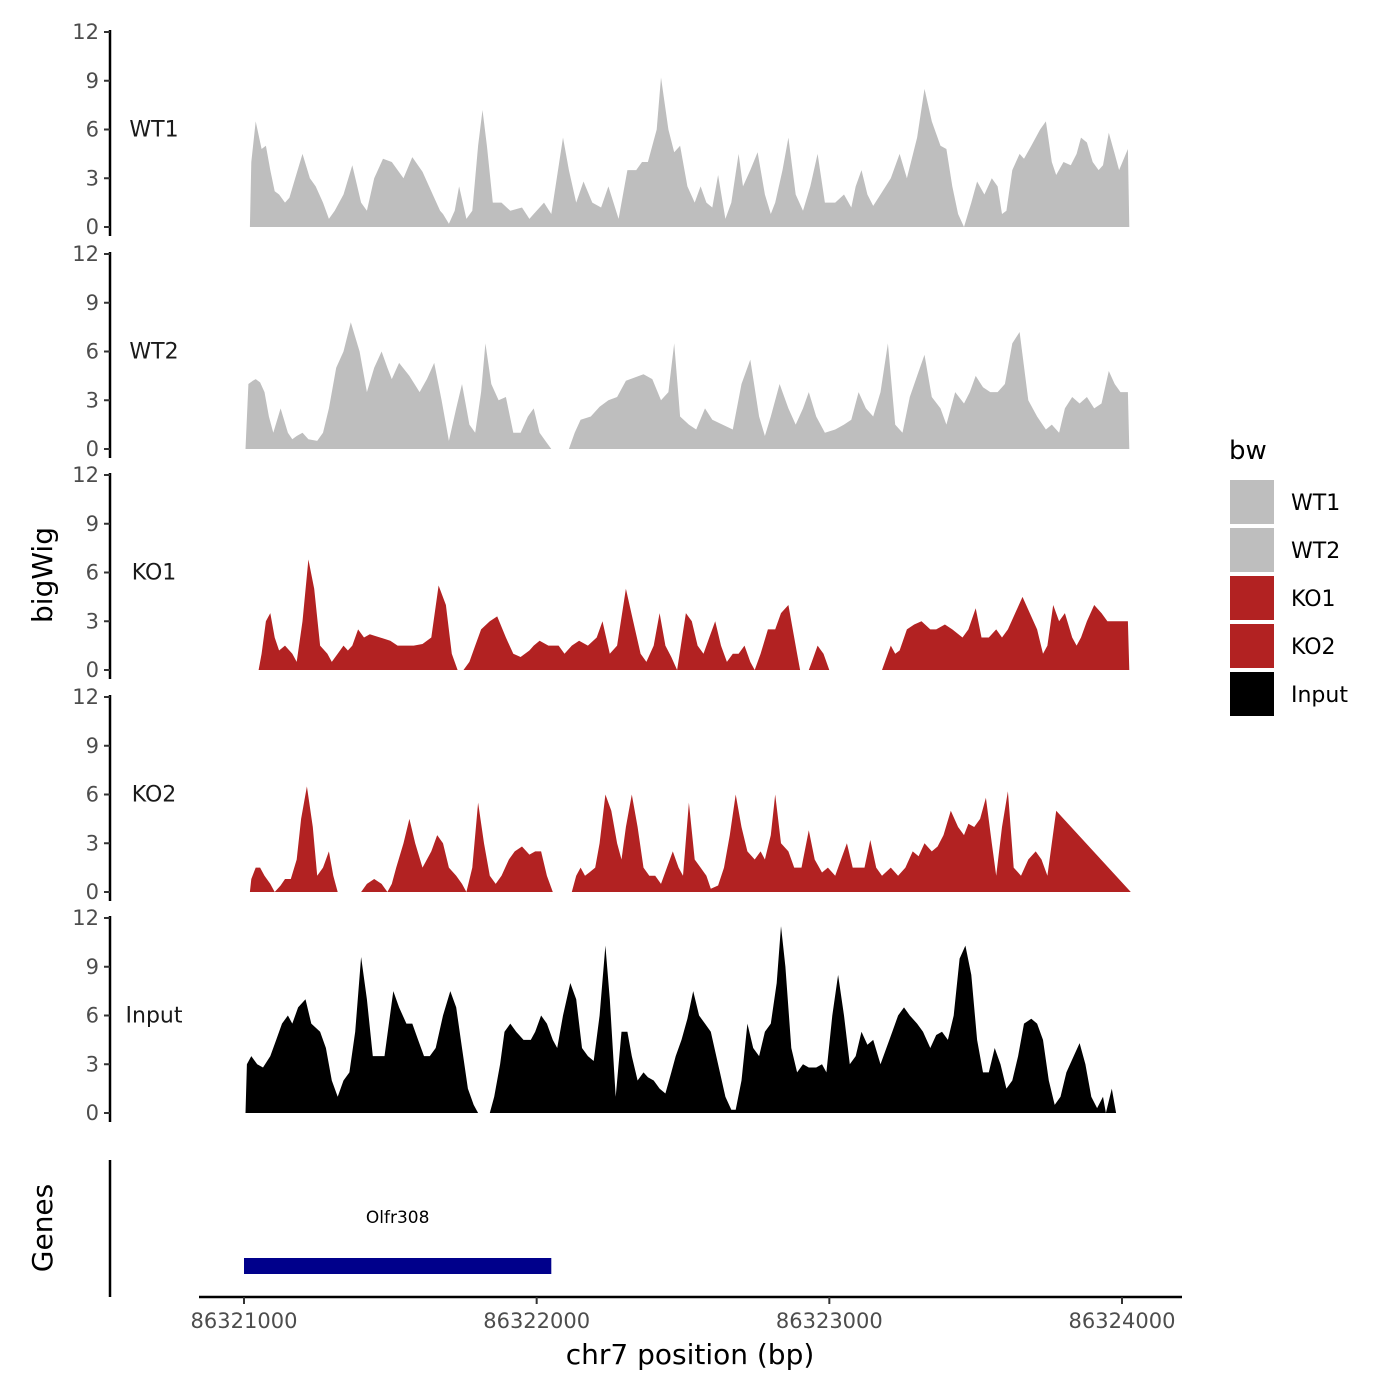  Describe the element at coordinates (1252, 502) in the screenshot. I see `legend-key-wt1` at that location.